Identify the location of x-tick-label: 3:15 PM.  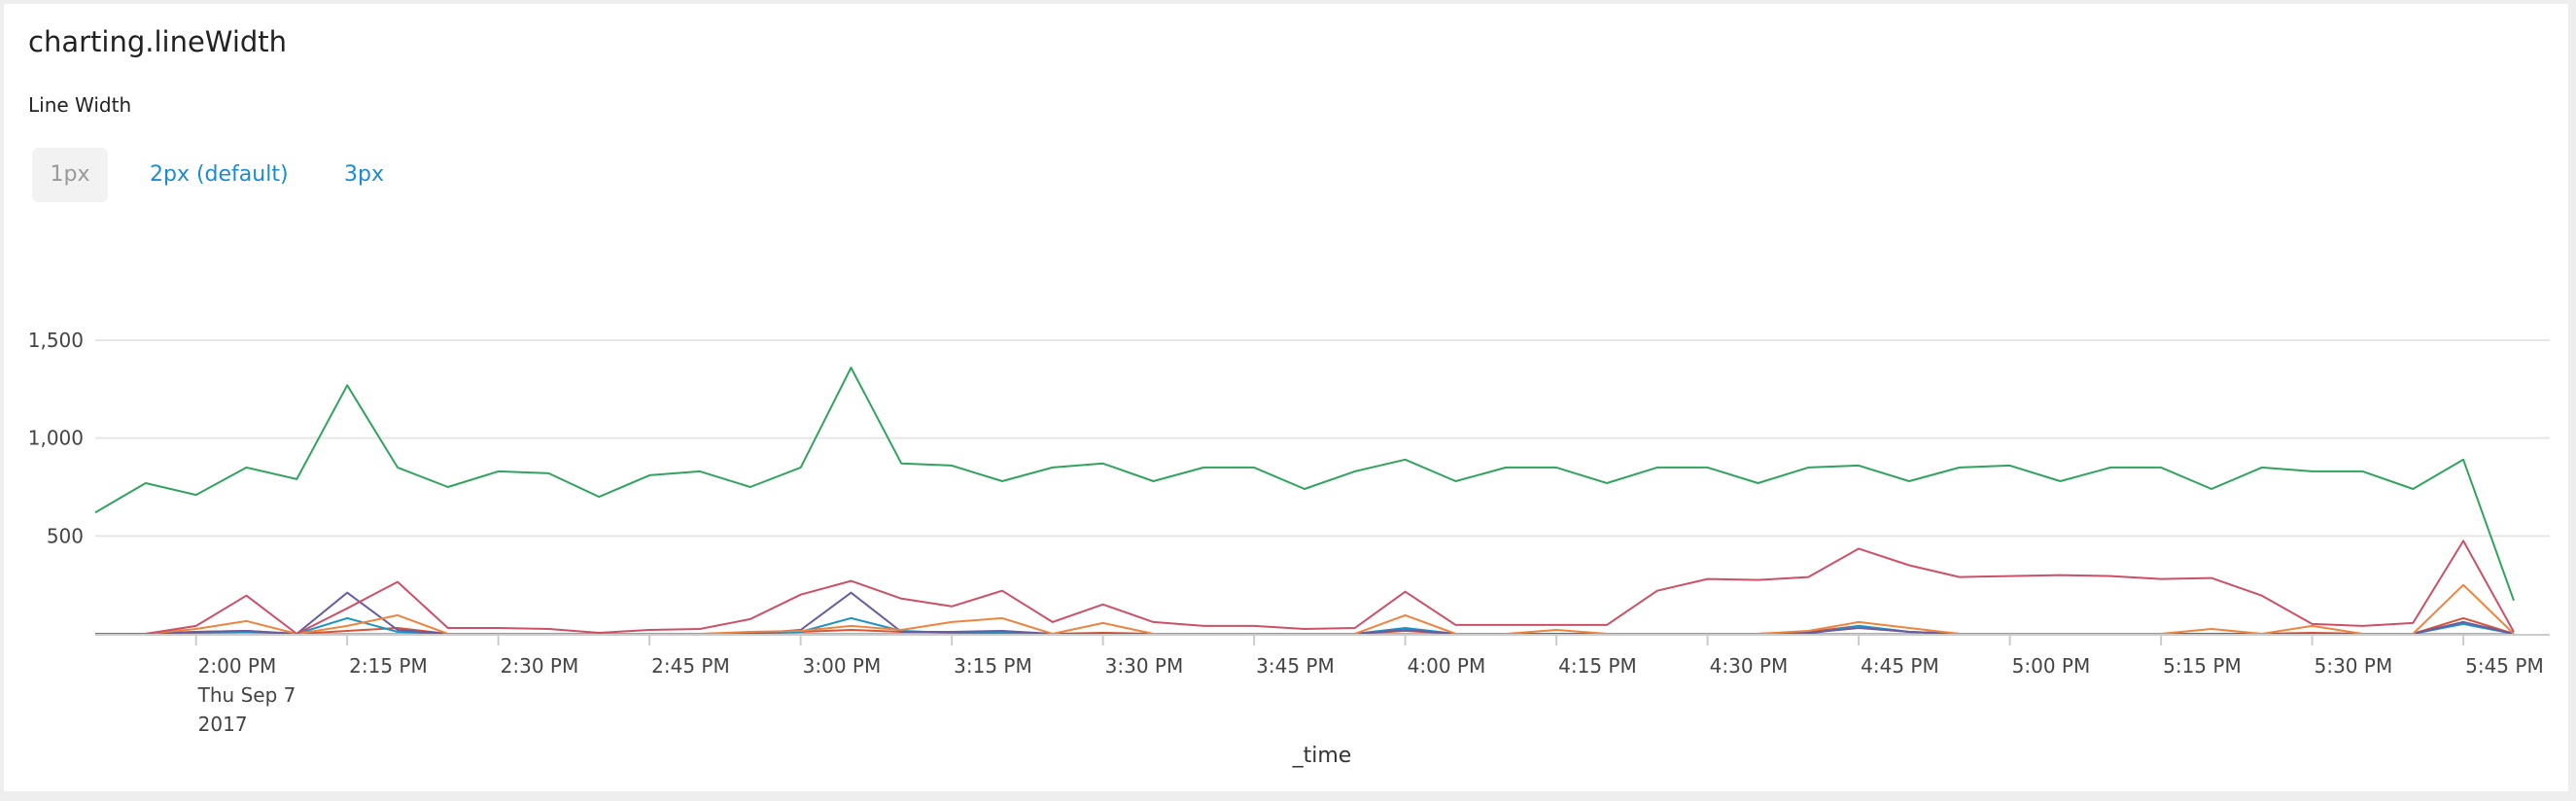
(993, 666).